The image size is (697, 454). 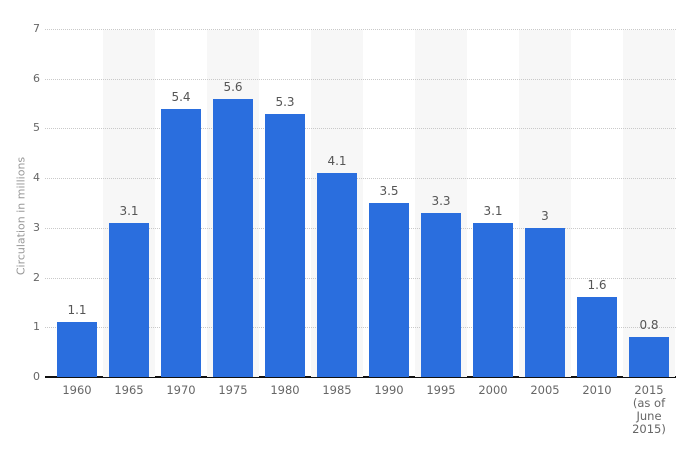 I want to click on bar-2010, so click(x=597, y=337).